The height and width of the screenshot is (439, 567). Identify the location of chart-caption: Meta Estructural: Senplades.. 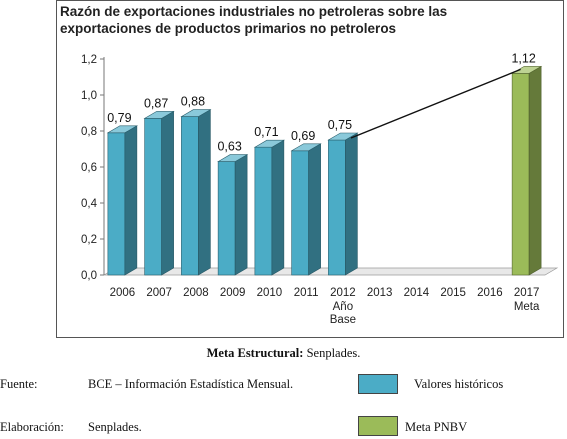
(283, 353).